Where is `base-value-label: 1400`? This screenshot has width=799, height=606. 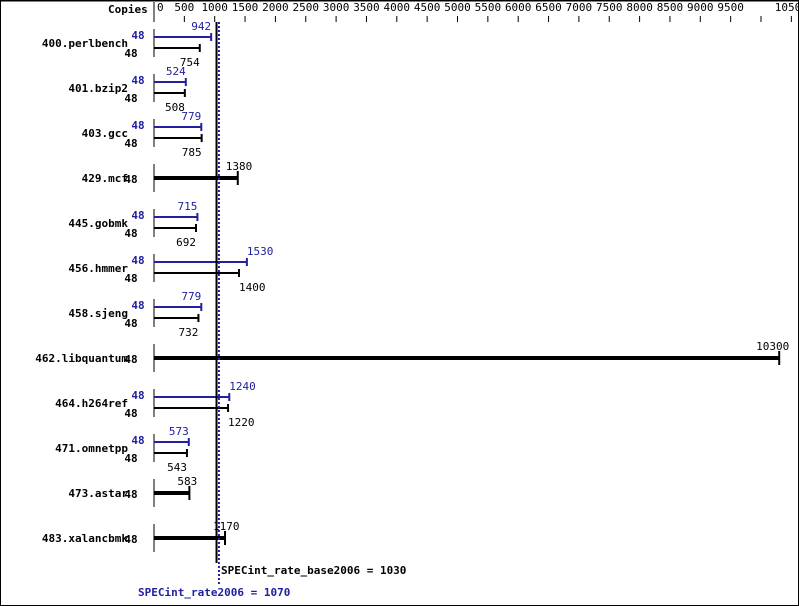
base-value-label: 1400 is located at coordinates (252, 287).